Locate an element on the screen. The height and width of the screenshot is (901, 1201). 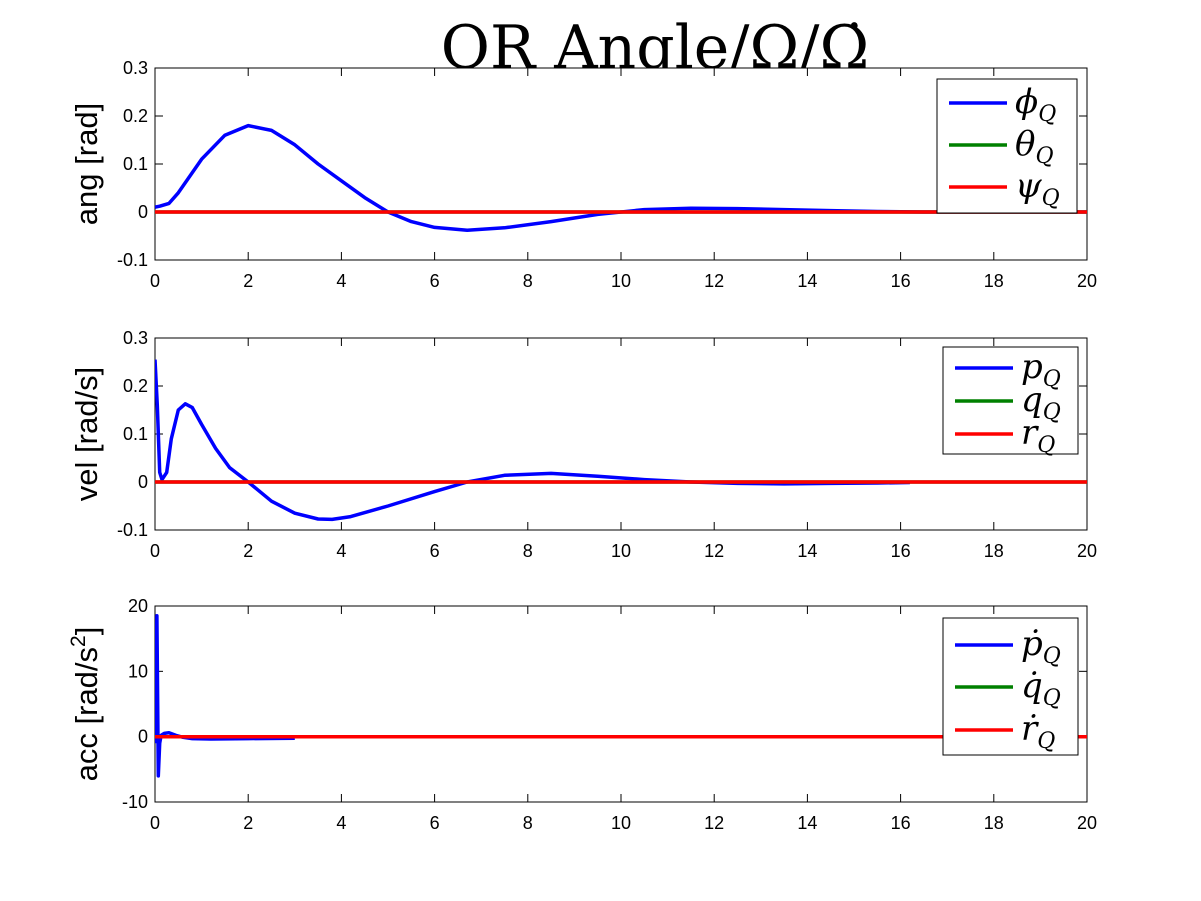
y-axis-label: ang [rad] is located at coordinates (86, 164).